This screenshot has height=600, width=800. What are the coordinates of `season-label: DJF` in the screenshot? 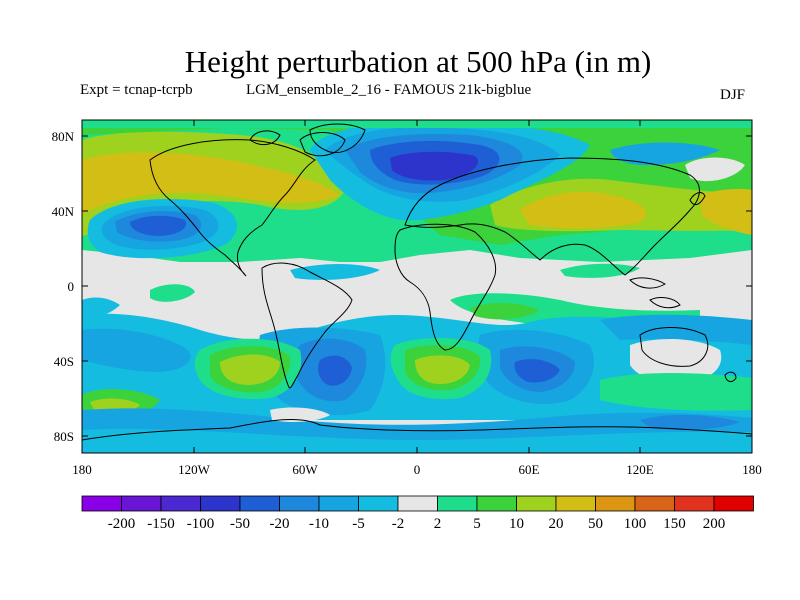 It's located at (733, 95).